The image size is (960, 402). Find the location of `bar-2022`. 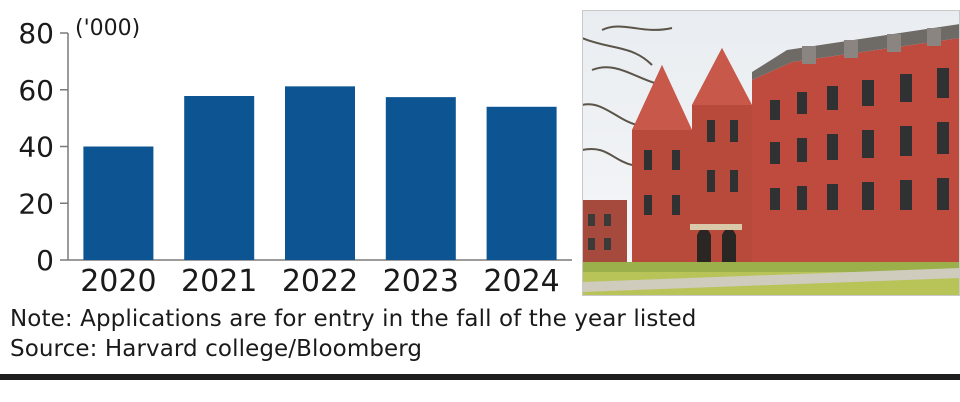

bar-2022 is located at coordinates (320, 173).